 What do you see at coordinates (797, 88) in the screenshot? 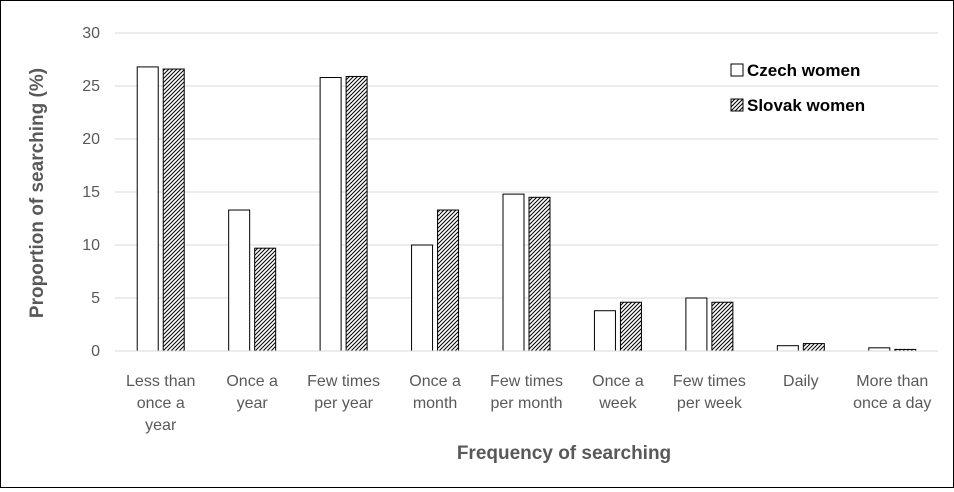
I see `legend: Czech women Slovak women` at bounding box center [797, 88].